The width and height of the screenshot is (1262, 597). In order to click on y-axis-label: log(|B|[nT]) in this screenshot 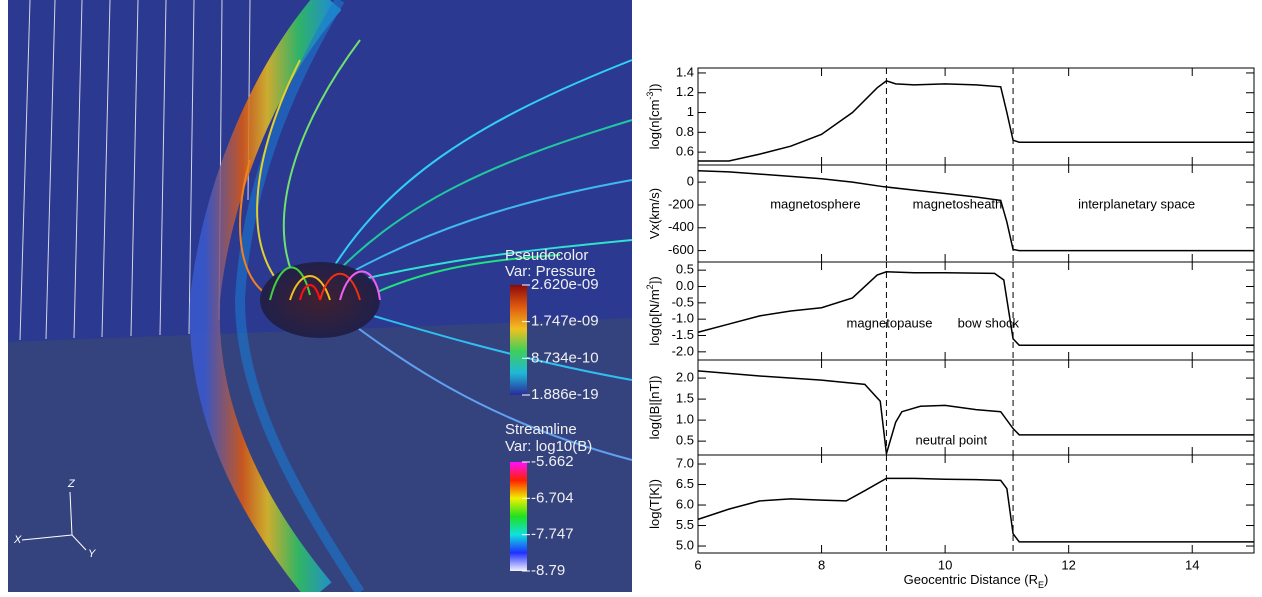, I will do `click(654, 408)`.